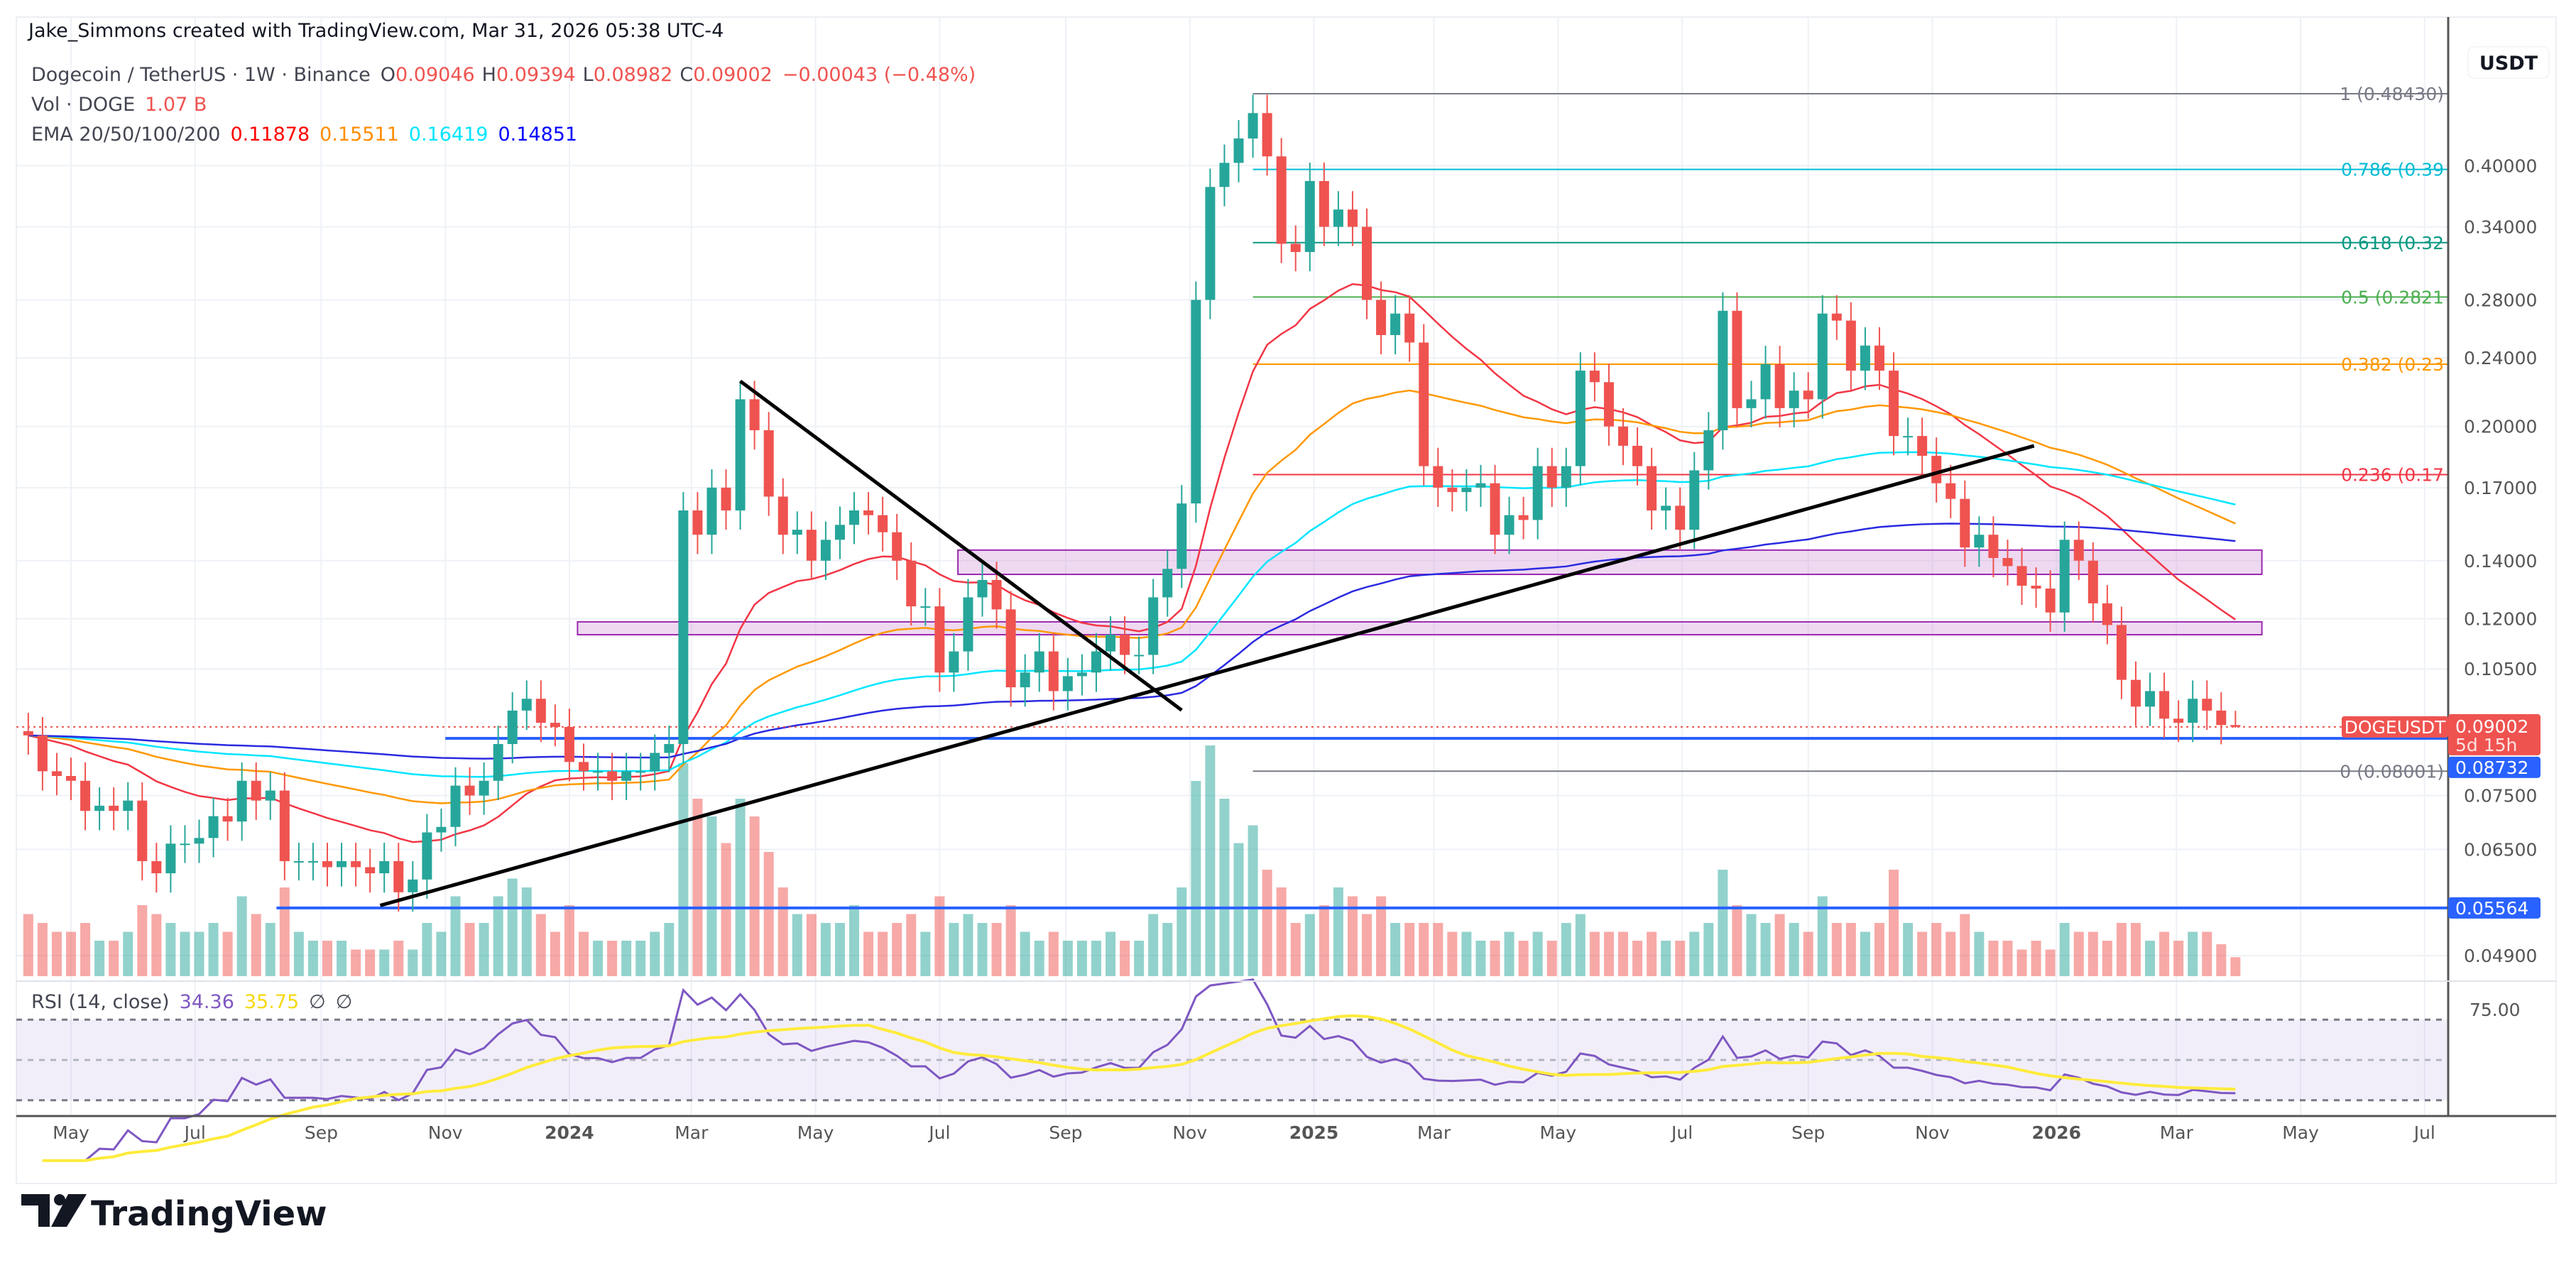 The width and height of the screenshot is (2576, 1263). Describe the element at coordinates (2500, 849) in the screenshot. I see `price-tick-label: 0.06500` at that location.